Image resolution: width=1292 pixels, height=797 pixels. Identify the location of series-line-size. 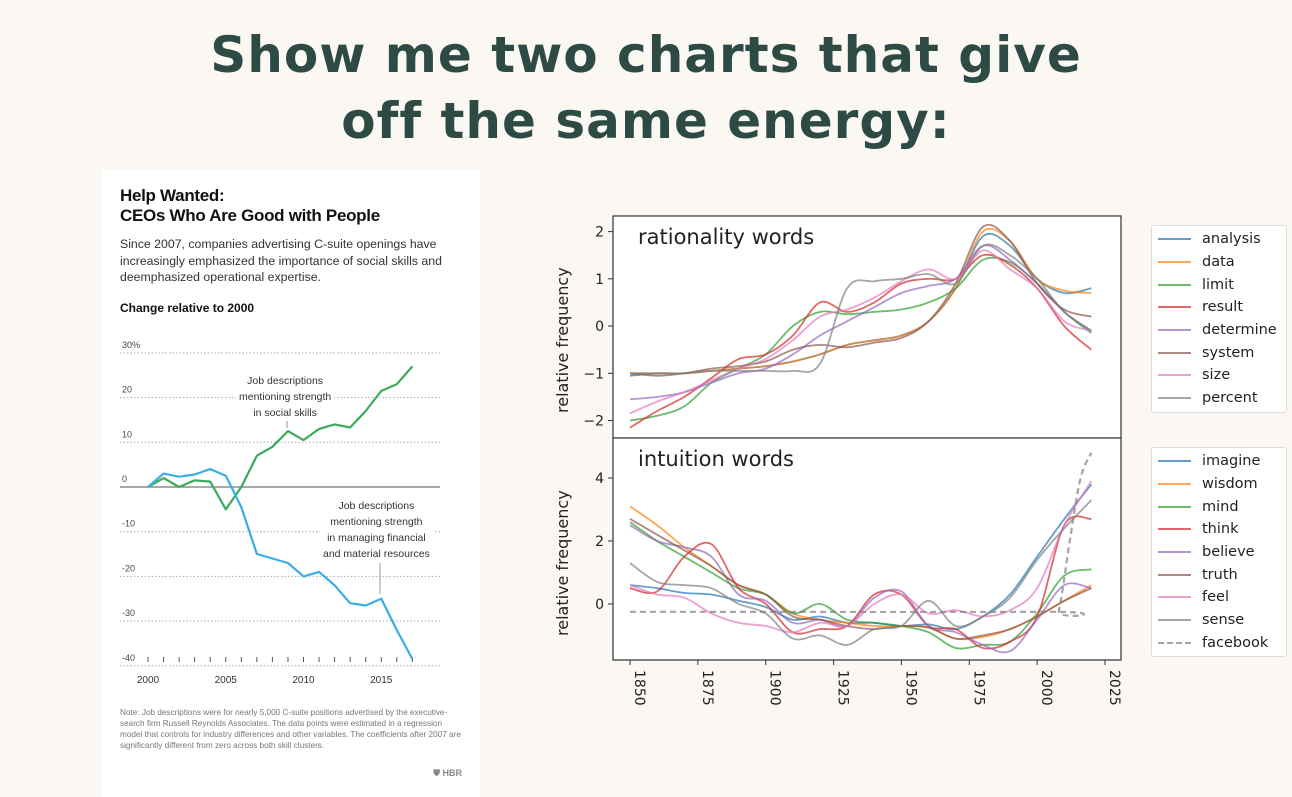
(860, 332).